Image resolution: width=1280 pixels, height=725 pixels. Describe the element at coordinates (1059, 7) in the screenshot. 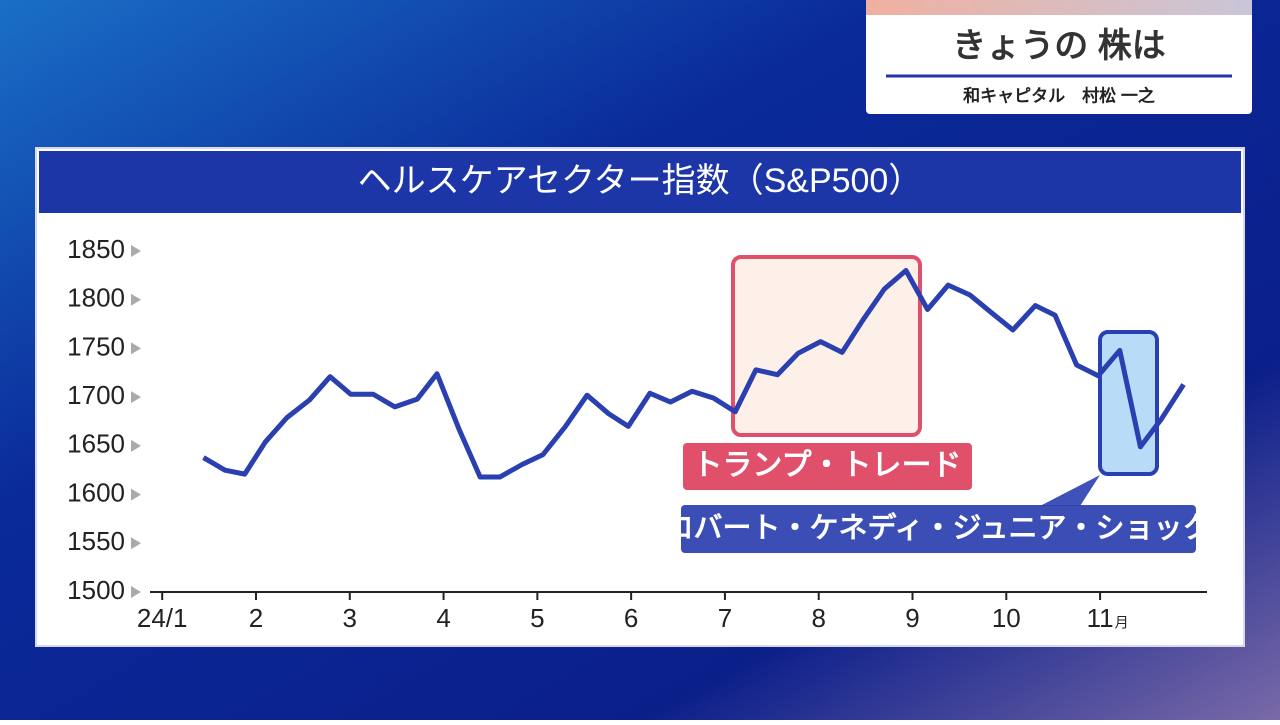

I see `header-strip` at that location.